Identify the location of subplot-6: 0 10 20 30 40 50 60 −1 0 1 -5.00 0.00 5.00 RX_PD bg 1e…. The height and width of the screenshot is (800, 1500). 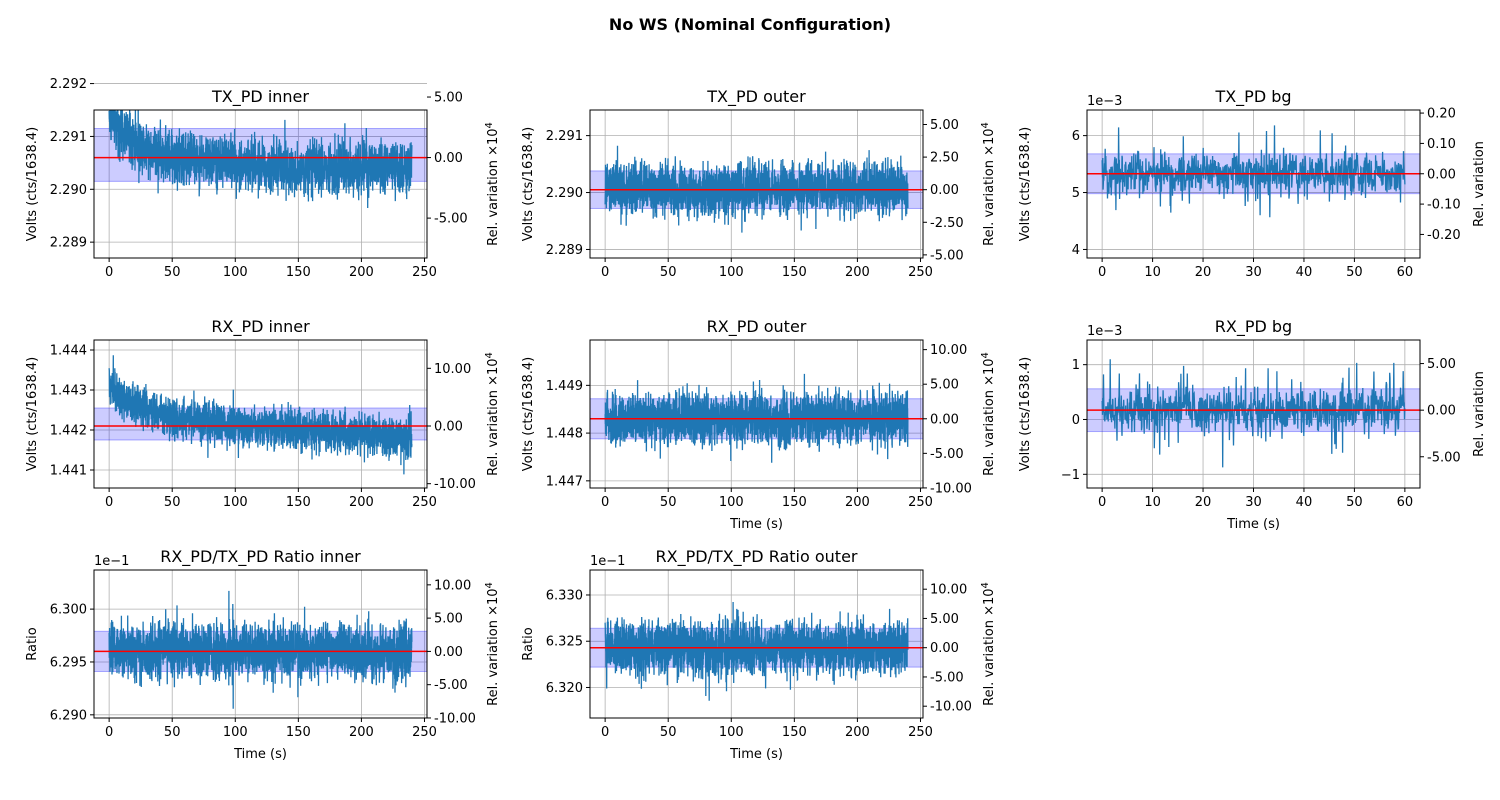
(1252, 424).